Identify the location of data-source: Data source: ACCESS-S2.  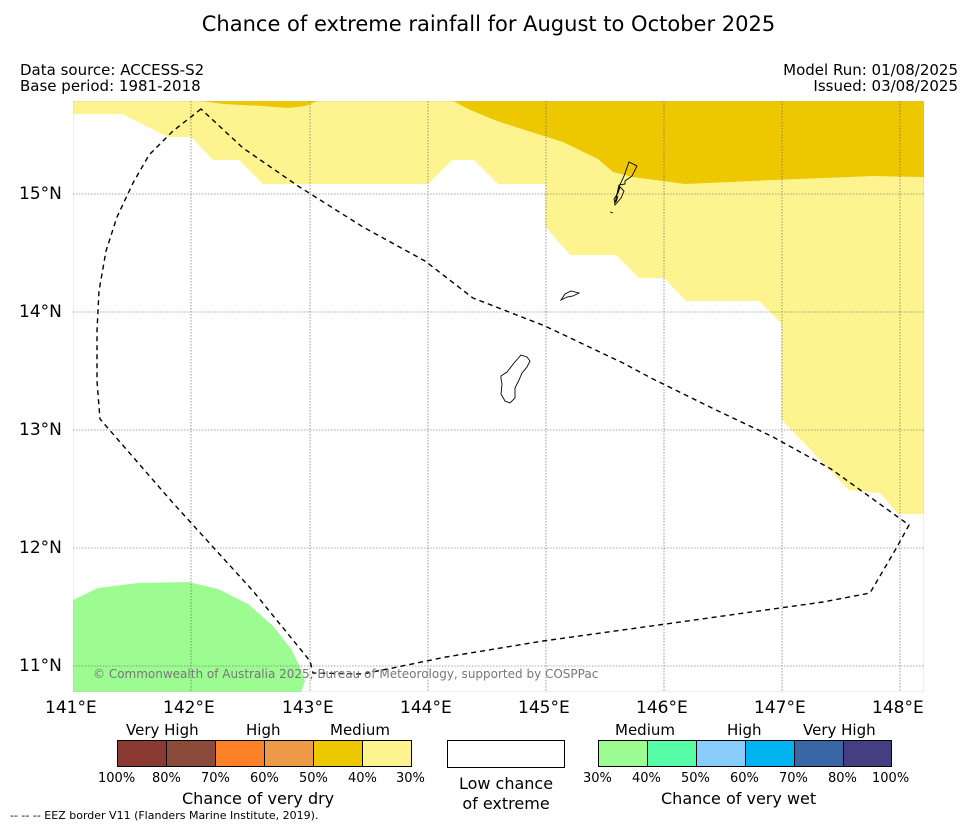
(112, 70).